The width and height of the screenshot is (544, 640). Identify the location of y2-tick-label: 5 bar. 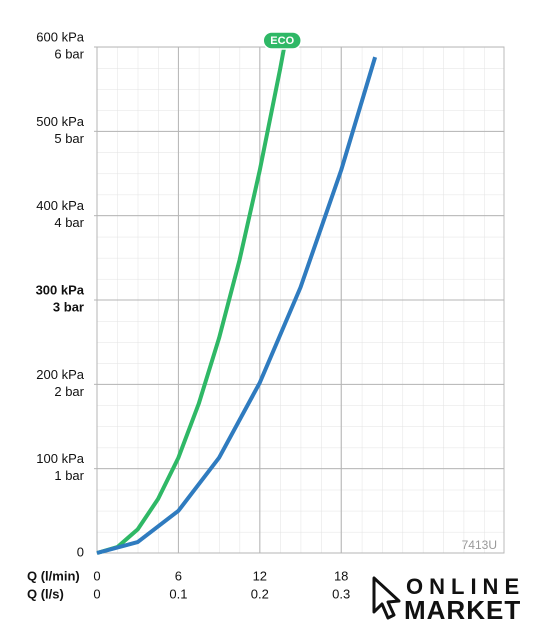
(69, 138).